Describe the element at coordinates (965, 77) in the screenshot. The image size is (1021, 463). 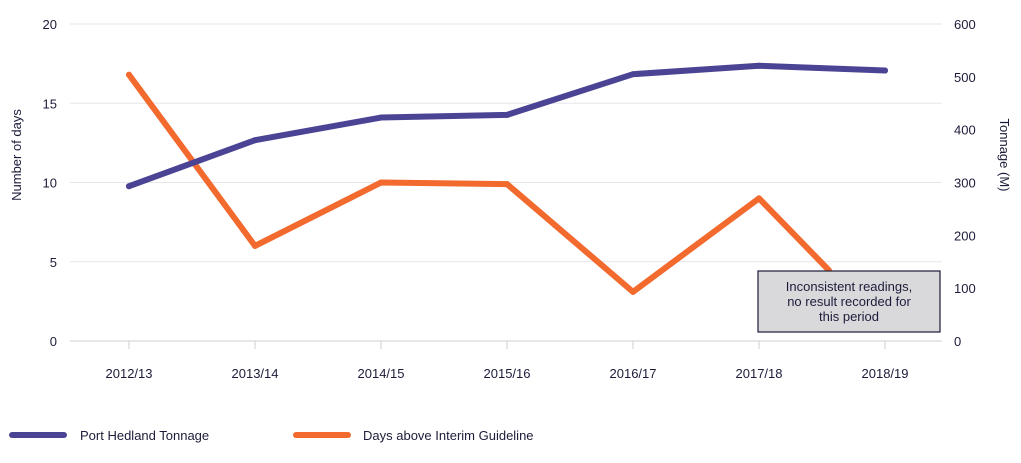
I see `right-tick-label: 500` at that location.